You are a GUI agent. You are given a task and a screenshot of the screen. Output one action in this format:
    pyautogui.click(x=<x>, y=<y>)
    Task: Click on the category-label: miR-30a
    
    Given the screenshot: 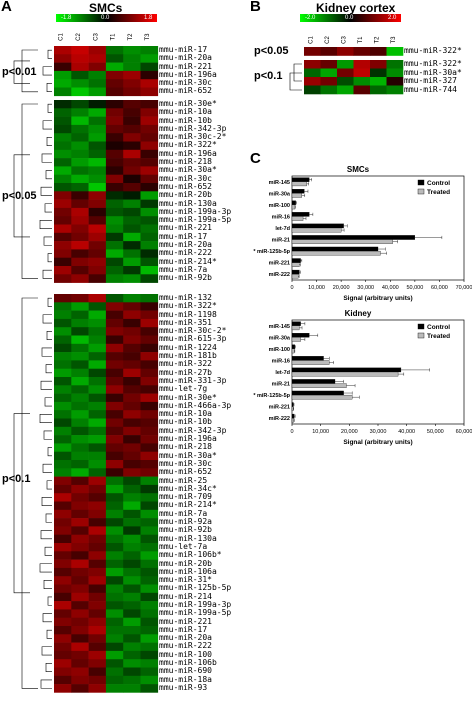 What is the action you would take?
    pyautogui.click(x=280, y=338)
    